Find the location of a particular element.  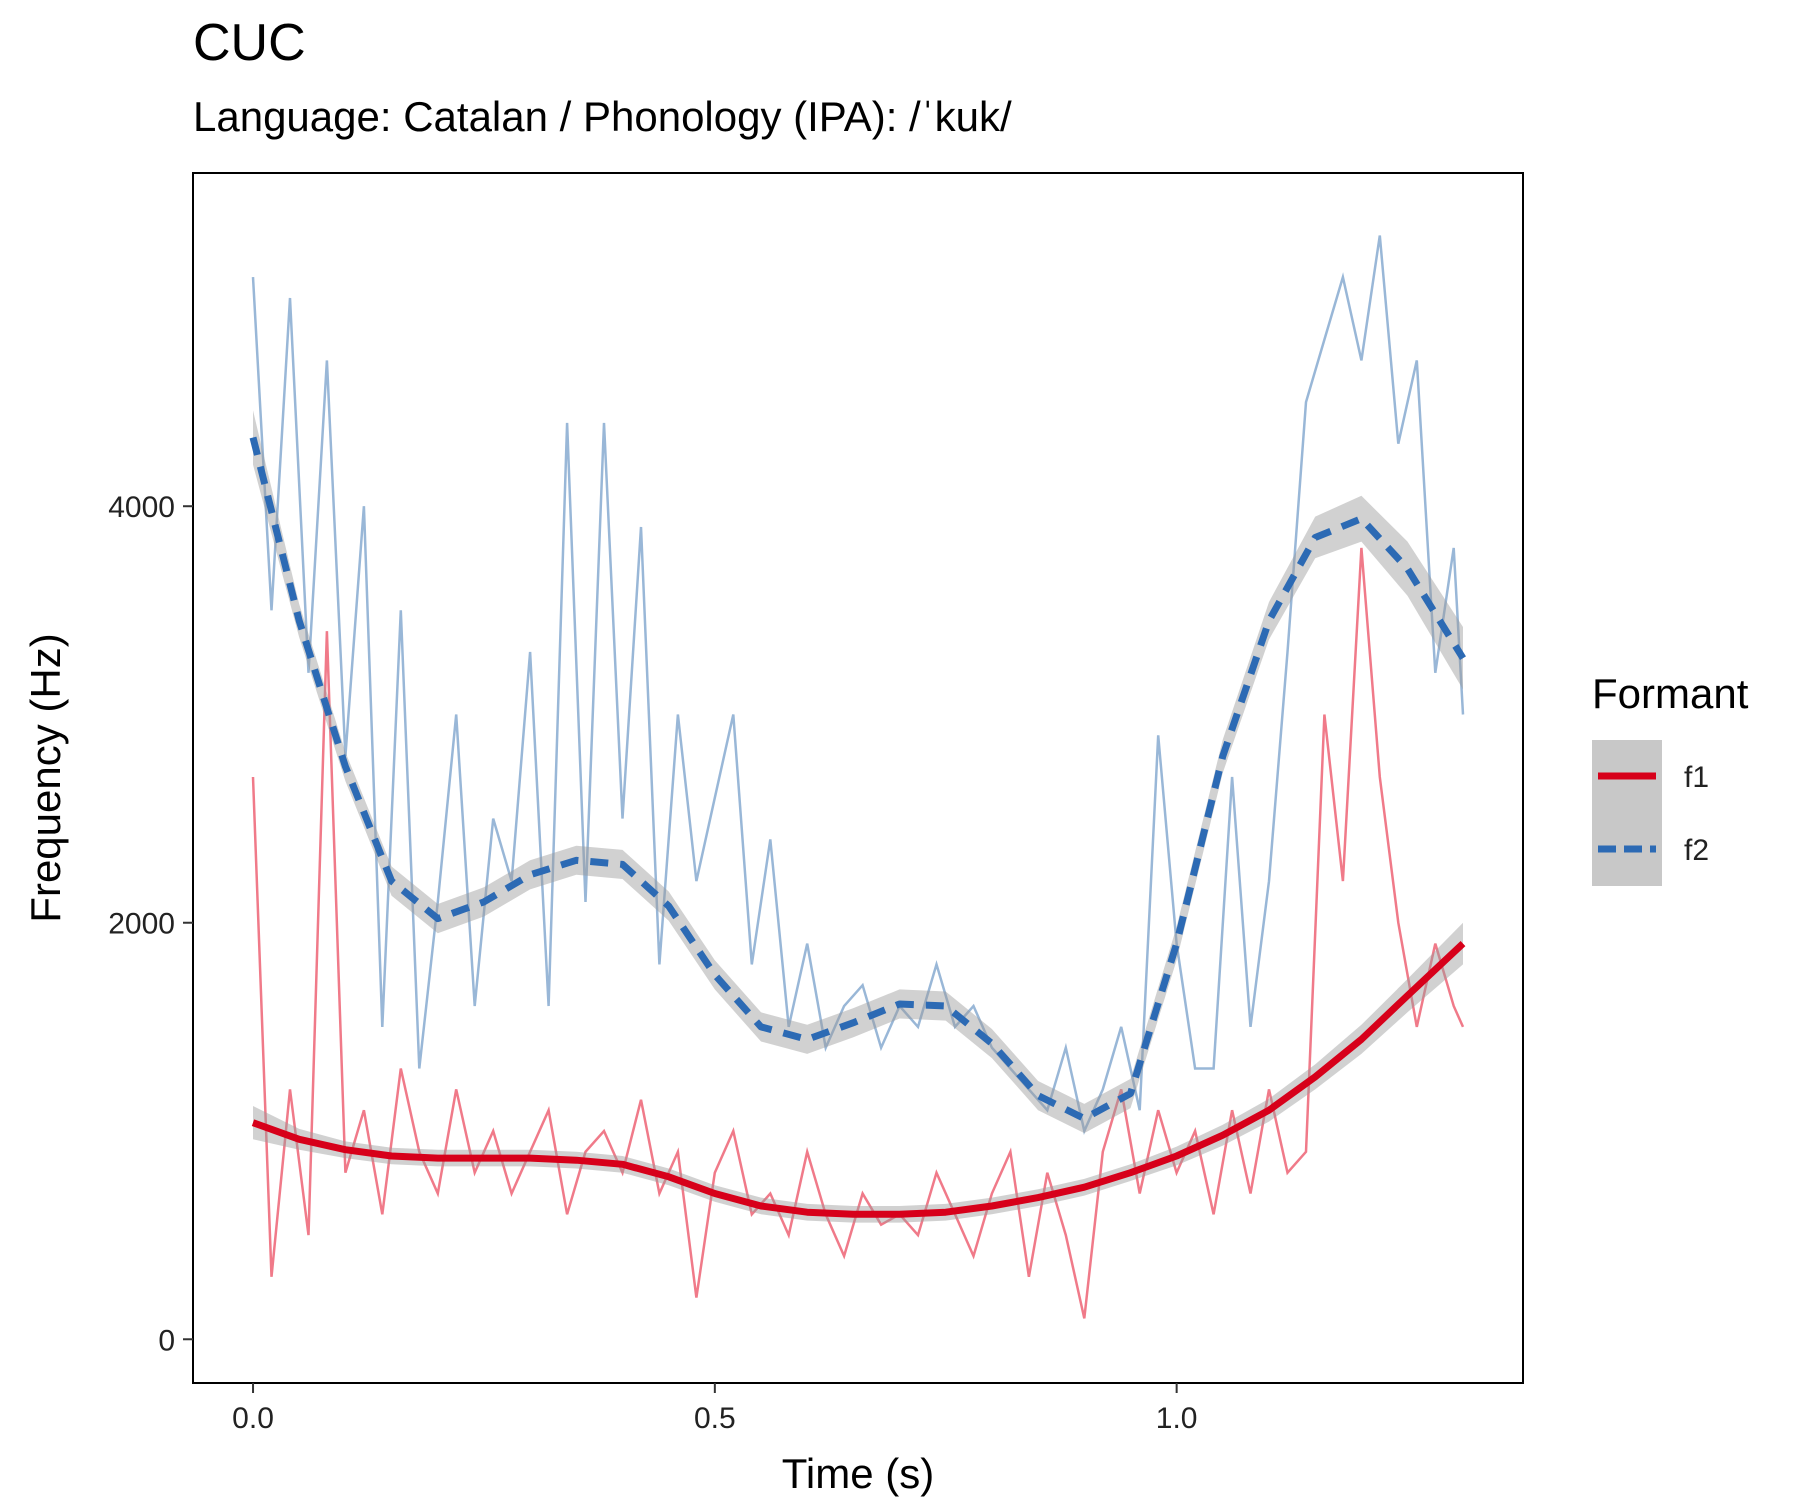

legend-label-f1: f1 is located at coordinates (1696, 777).